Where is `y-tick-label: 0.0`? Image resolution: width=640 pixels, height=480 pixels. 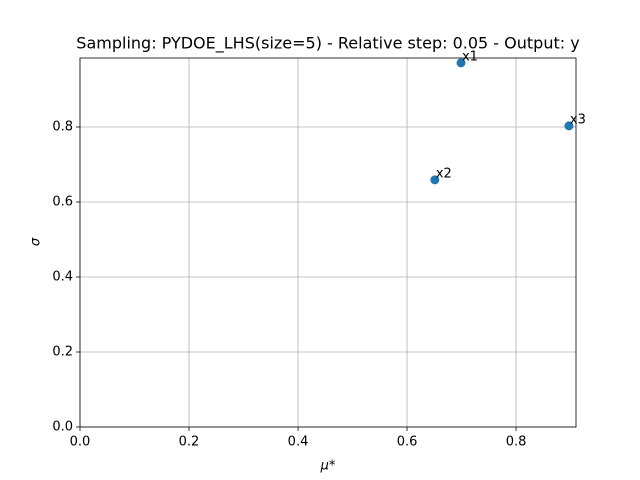 y-tick-label: 0.0 is located at coordinates (62, 427).